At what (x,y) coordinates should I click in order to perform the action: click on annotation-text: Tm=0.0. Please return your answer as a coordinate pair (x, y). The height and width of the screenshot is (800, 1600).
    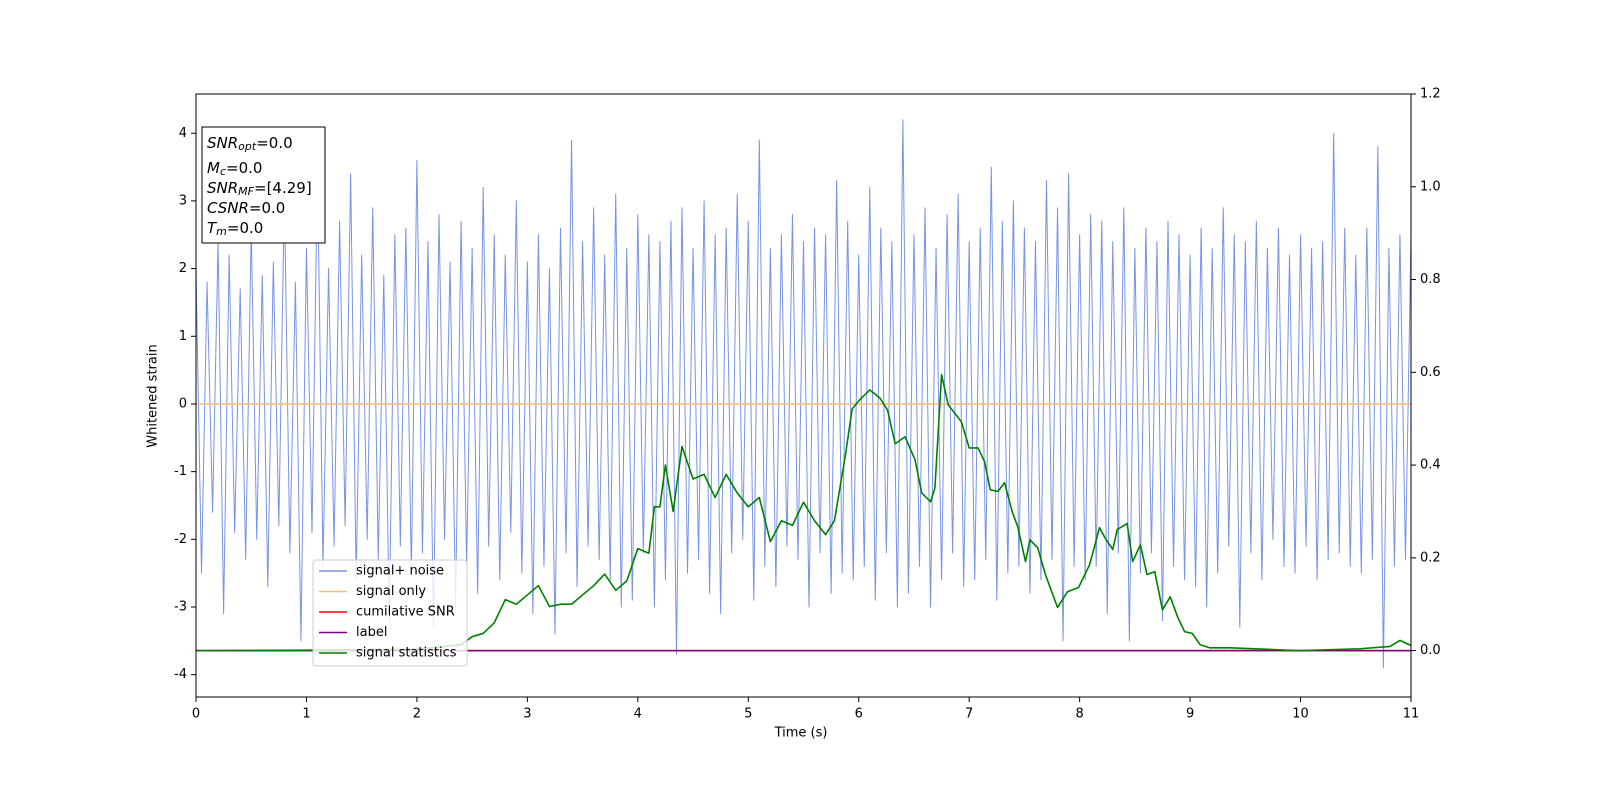
    Looking at the image, I should click on (235, 229).